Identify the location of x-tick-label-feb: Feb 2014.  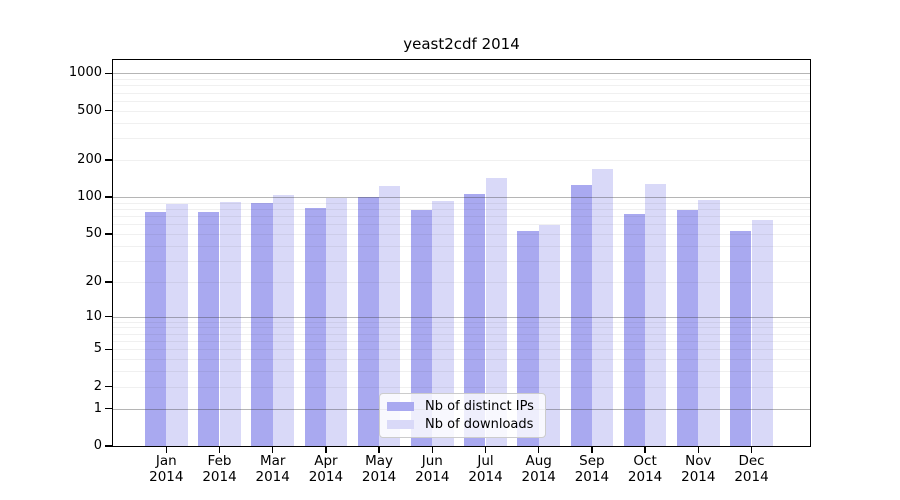
(219, 469).